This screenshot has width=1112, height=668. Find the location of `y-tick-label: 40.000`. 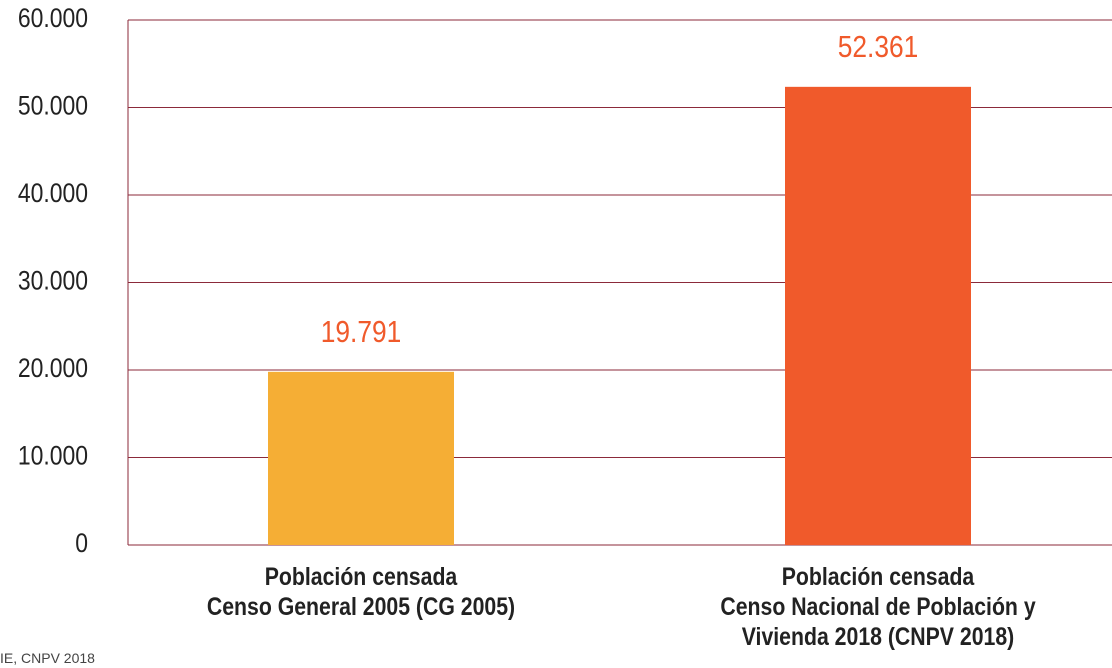

y-tick-label: 40.000 is located at coordinates (53, 193).